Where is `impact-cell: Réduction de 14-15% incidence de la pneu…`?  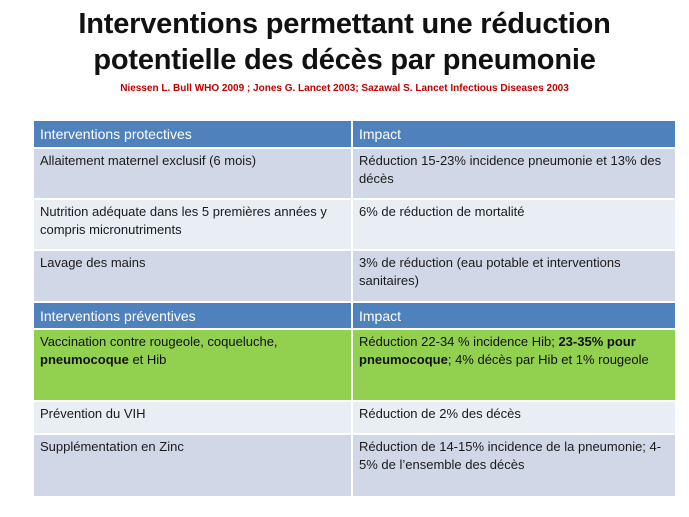 impact-cell: Réduction de 14-15% incidence de la pneu… is located at coordinates (513, 466).